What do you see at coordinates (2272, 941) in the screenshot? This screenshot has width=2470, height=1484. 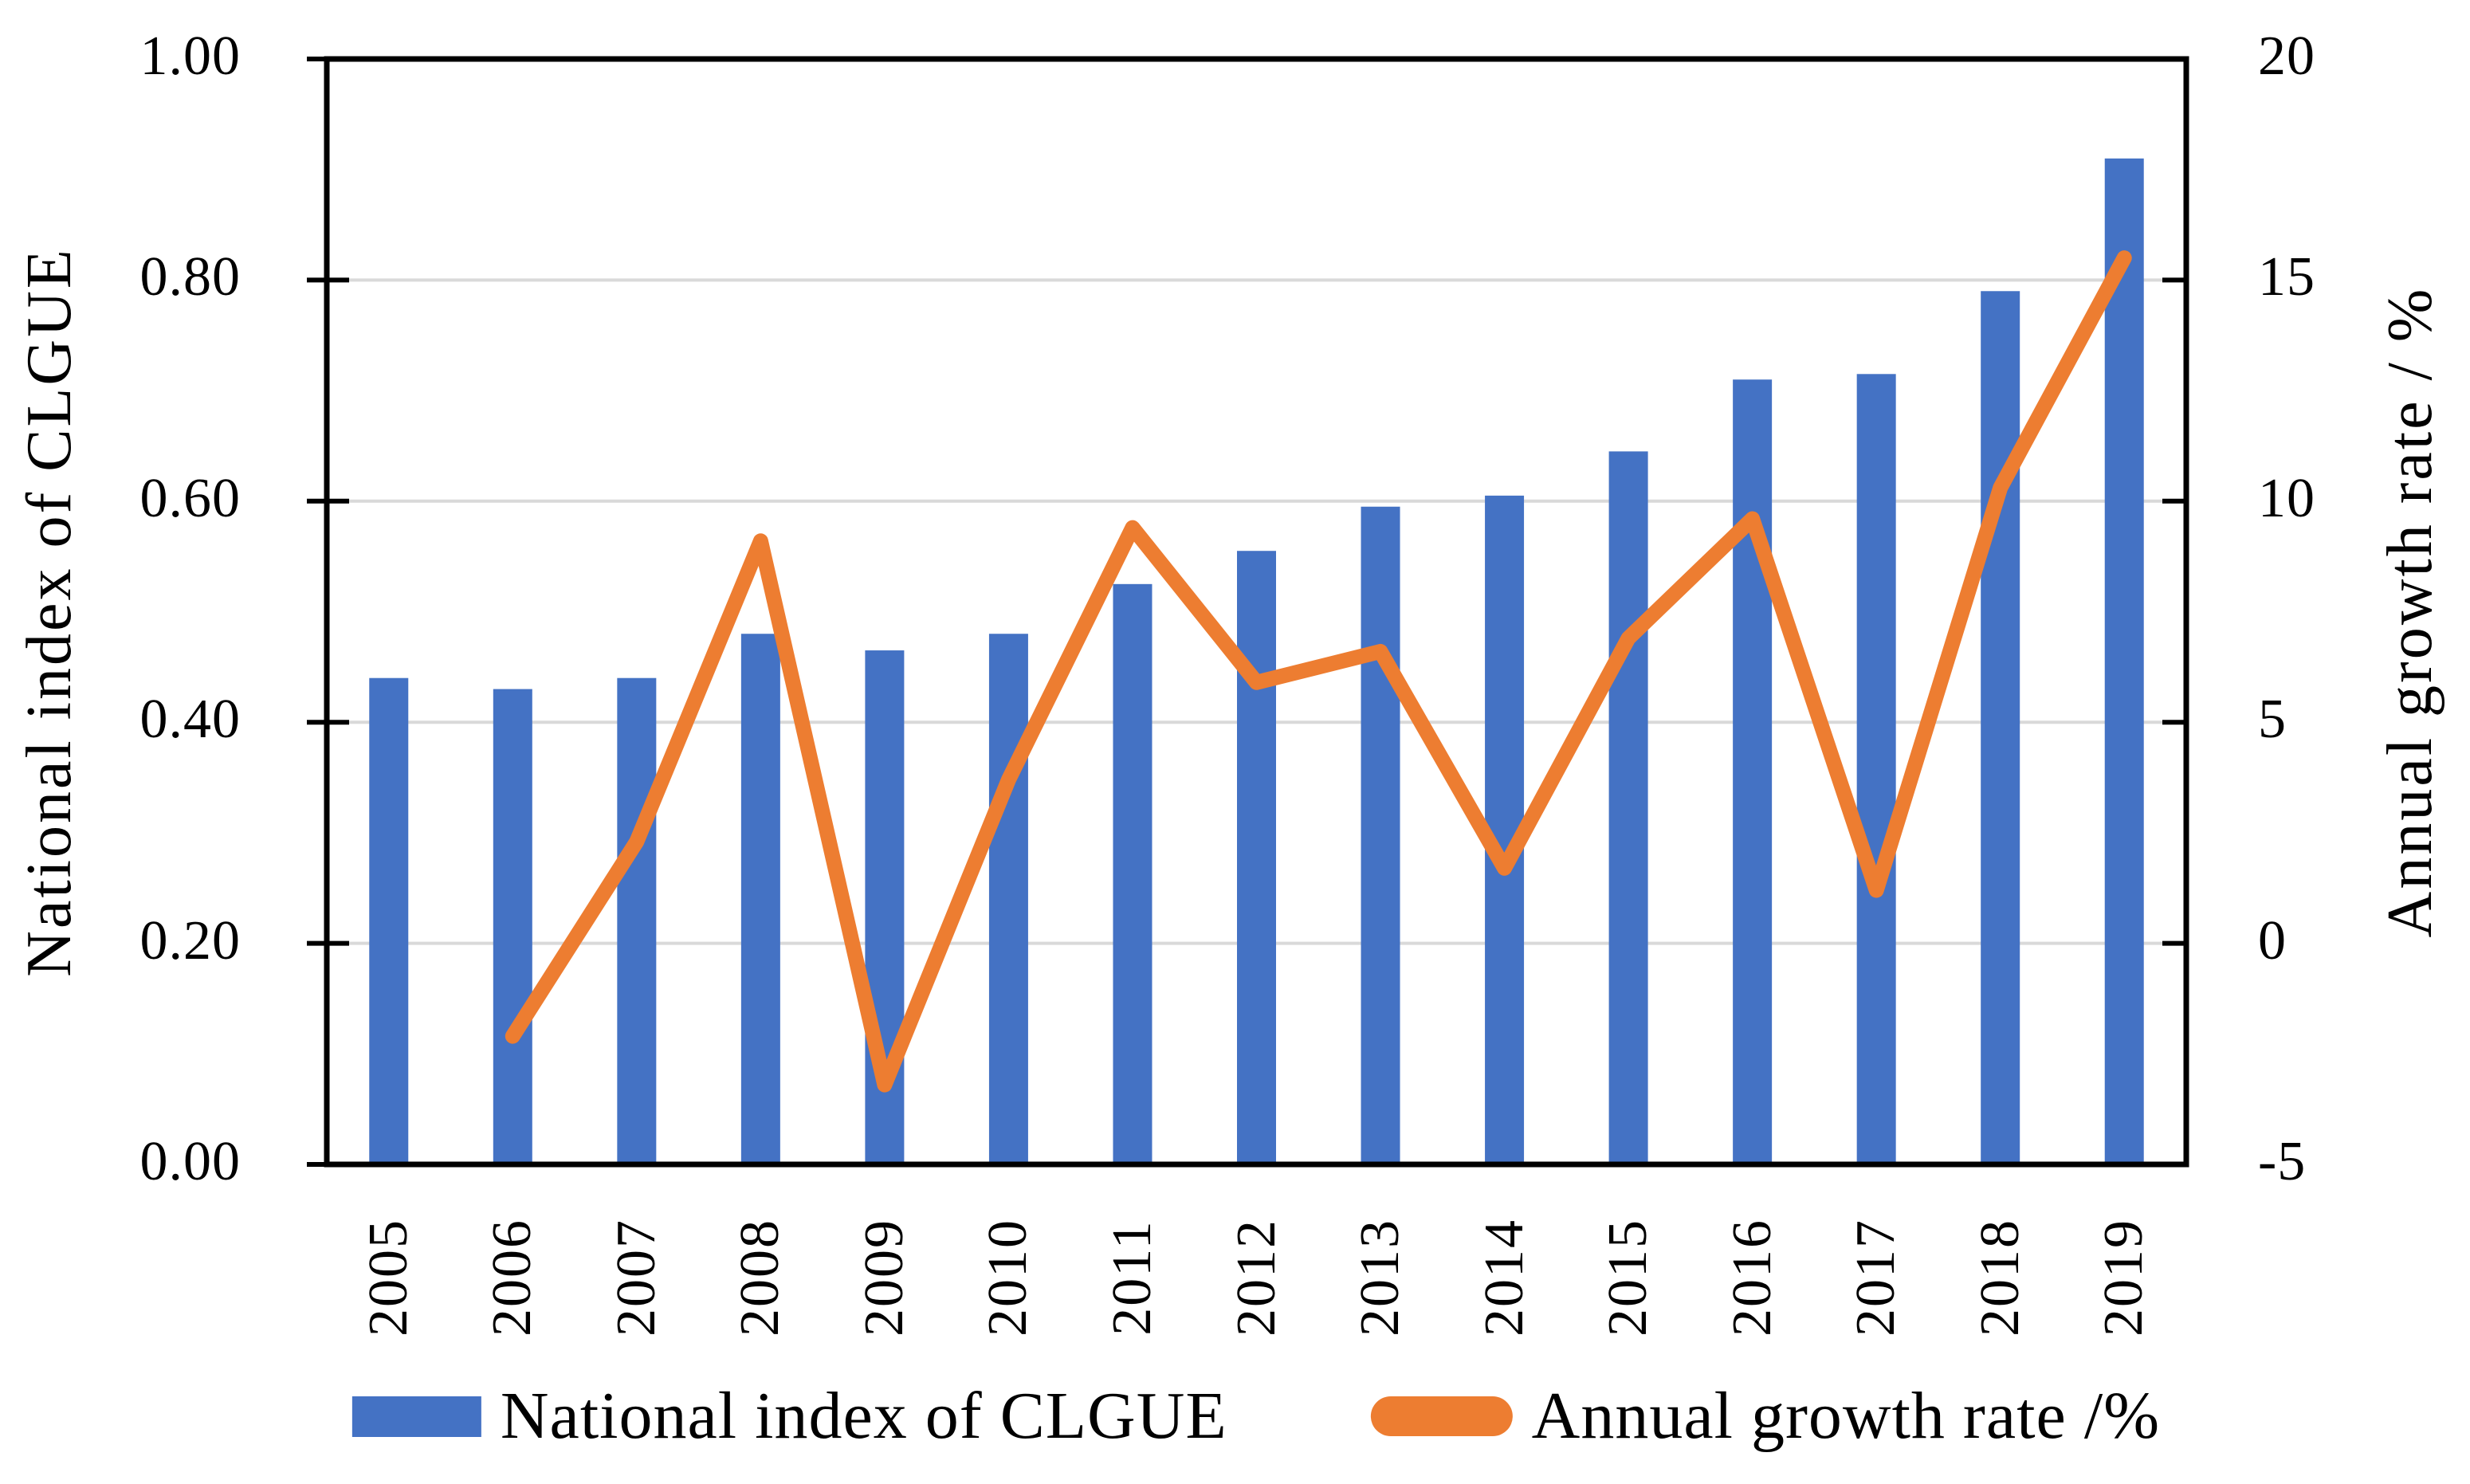 I see `right-axis-tick-label: 0` at bounding box center [2272, 941].